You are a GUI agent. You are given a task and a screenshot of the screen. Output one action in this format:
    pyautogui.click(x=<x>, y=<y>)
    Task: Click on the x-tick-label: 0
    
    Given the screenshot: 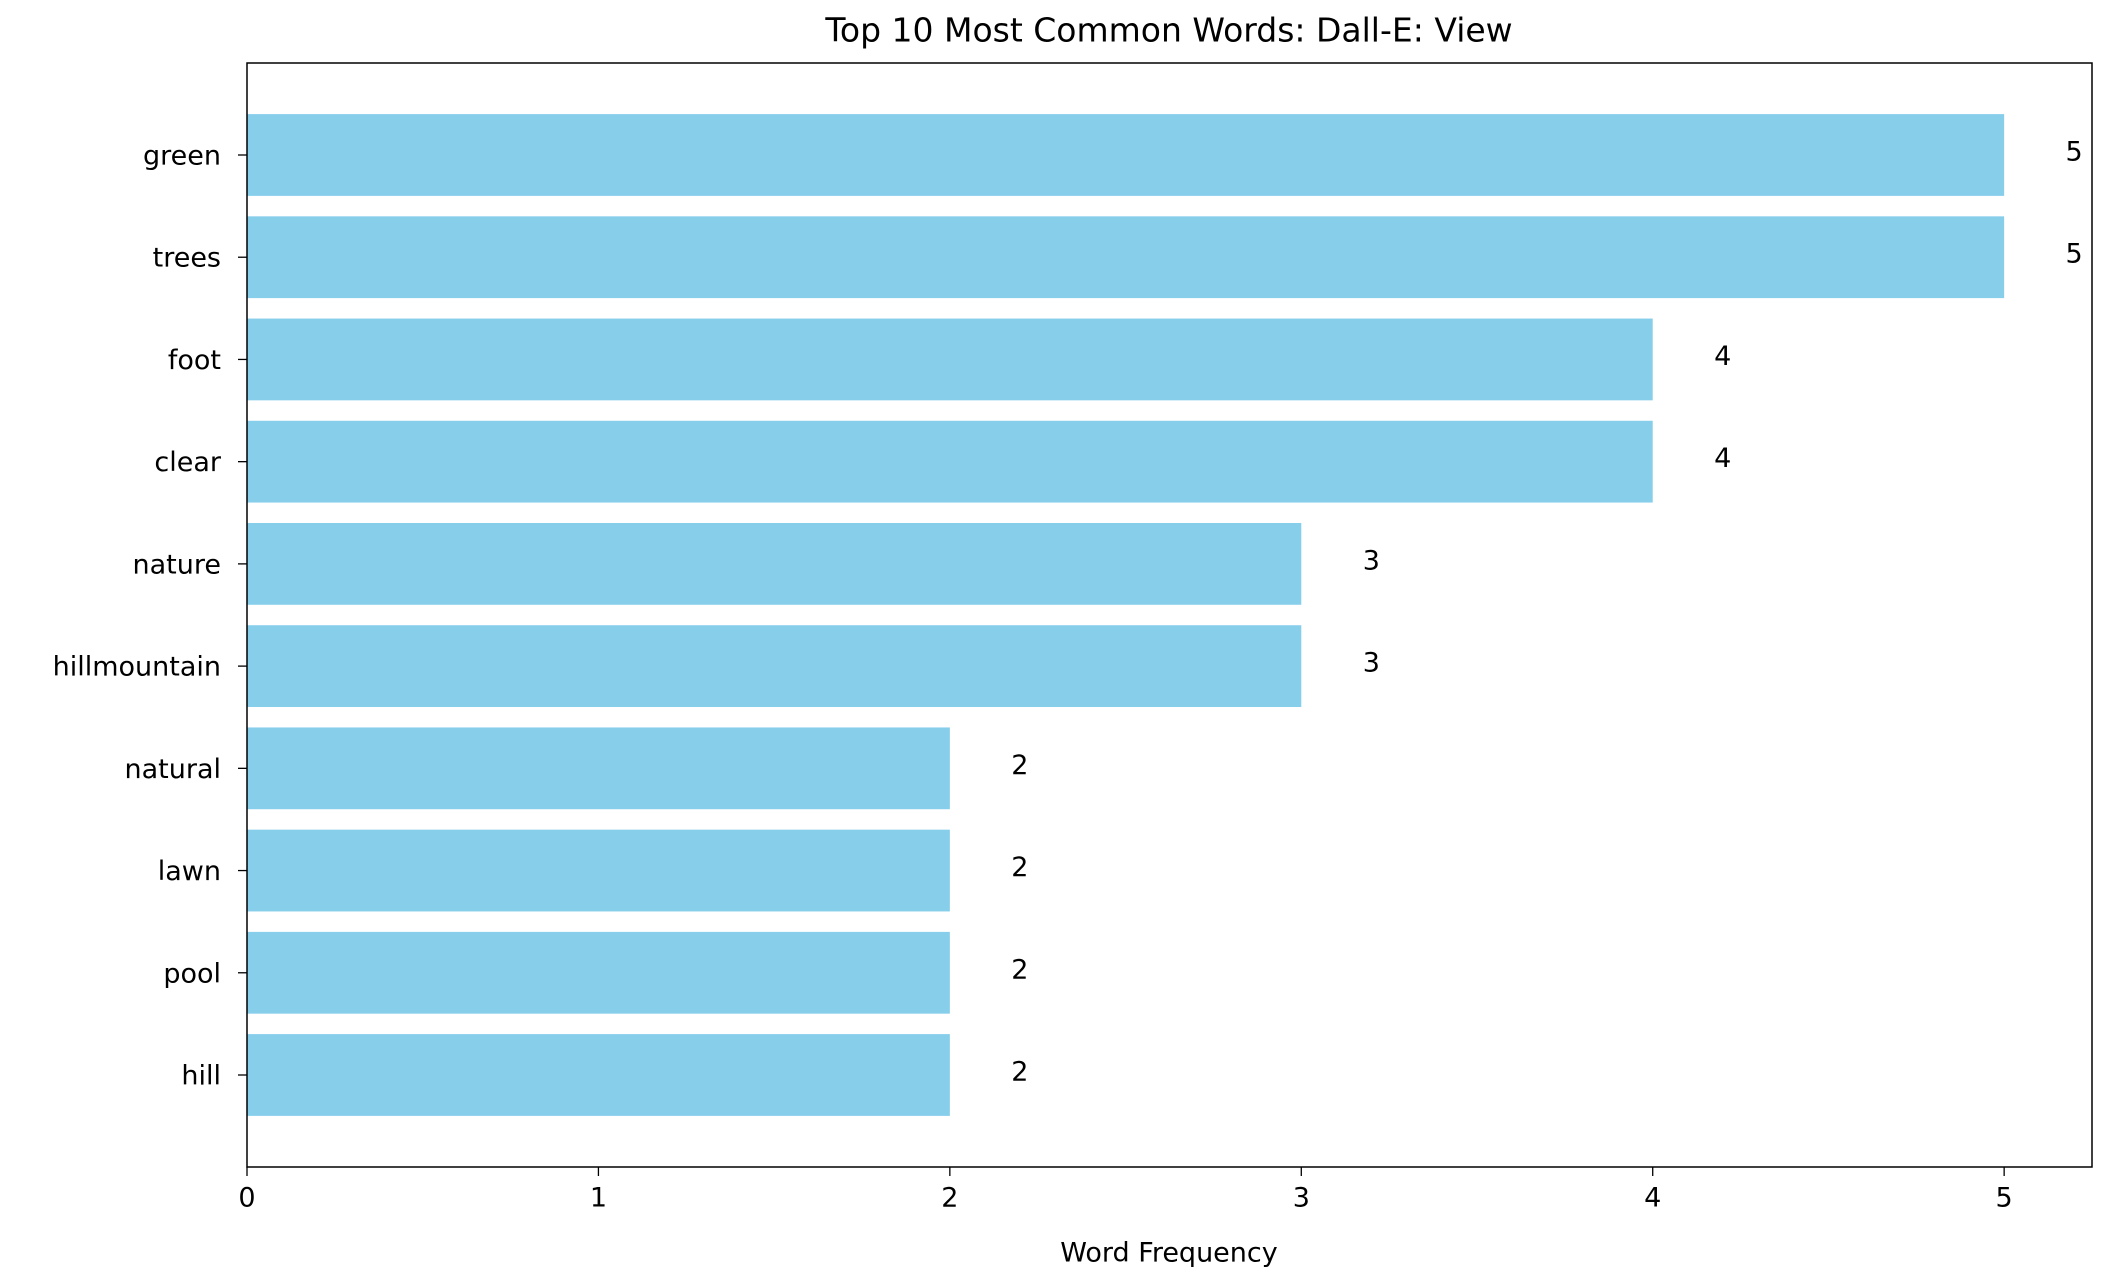 What is the action you would take?
    pyautogui.click(x=246, y=1198)
    